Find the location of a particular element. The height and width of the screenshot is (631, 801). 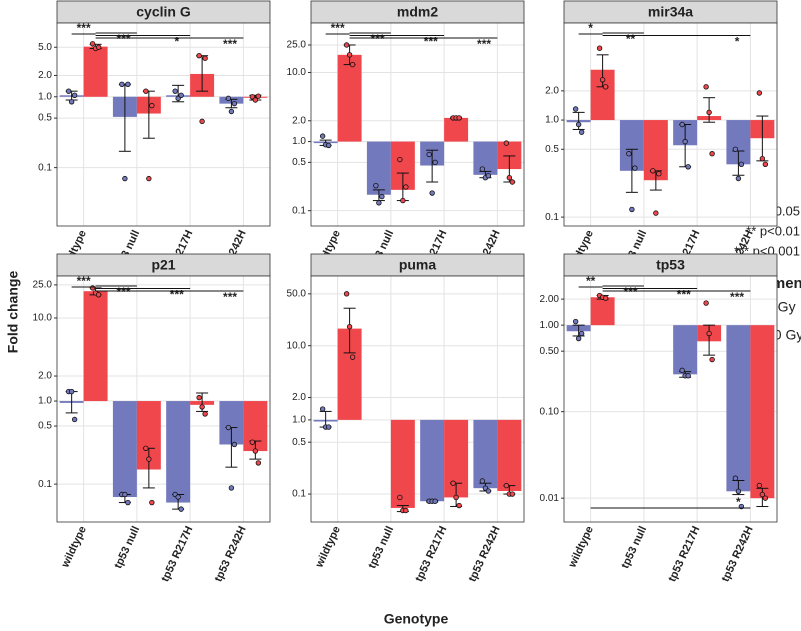

y-tick-label: 10.0 is located at coordinates (297, 72).